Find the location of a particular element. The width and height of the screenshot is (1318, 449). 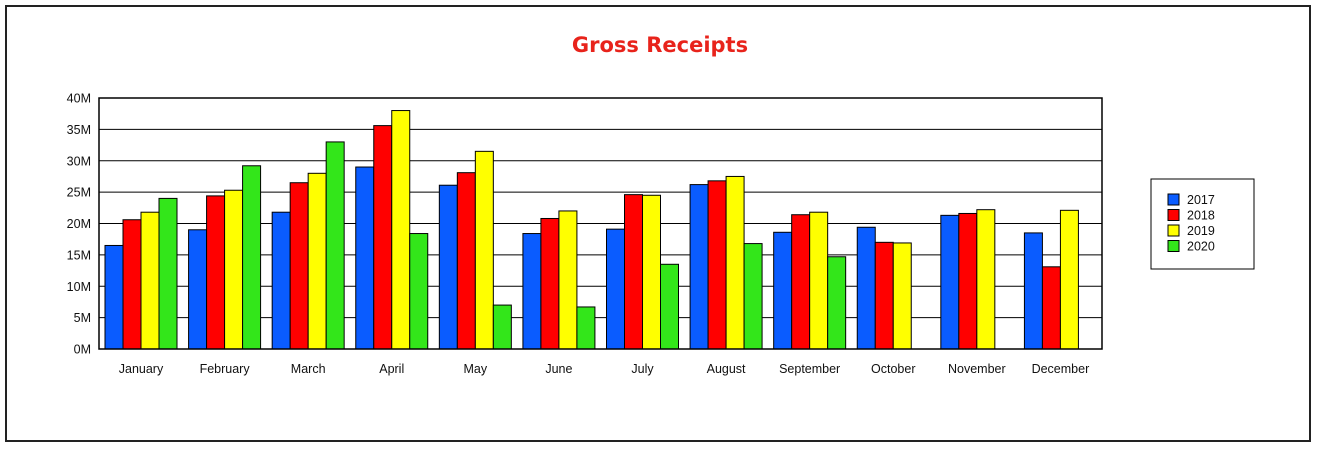

x-tick-label: April is located at coordinates (391, 369).